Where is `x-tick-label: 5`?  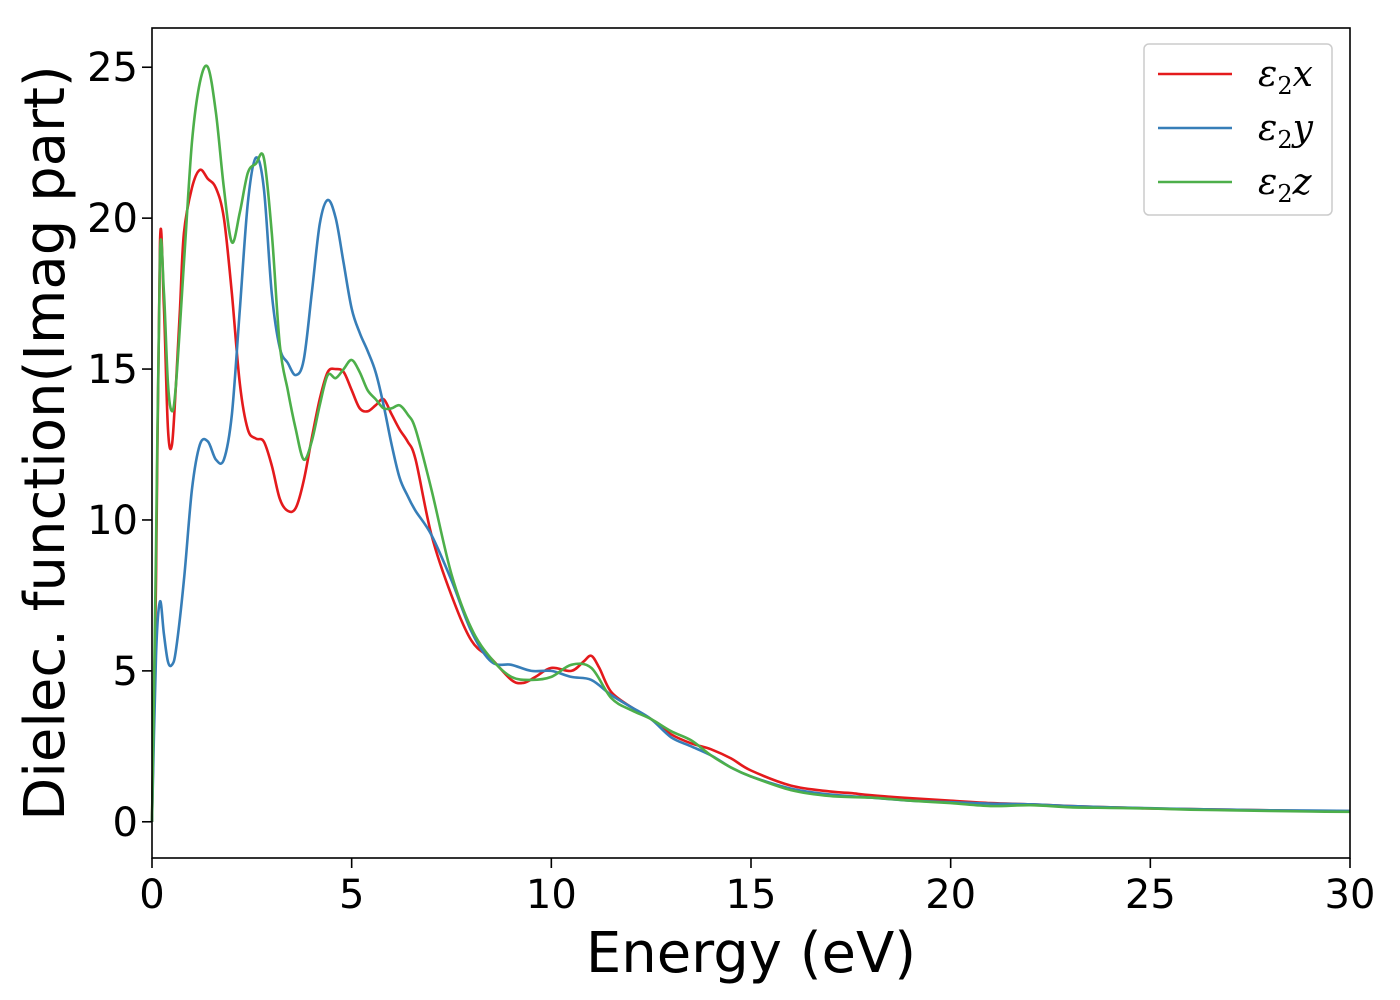
x-tick-label: 5 is located at coordinates (351, 895).